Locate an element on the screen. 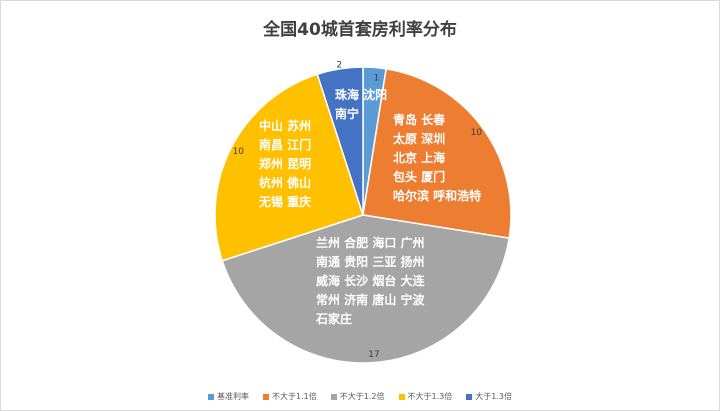 This screenshot has height=411, width=720. slice-city-label: 郑州 昆明 is located at coordinates (285, 163).